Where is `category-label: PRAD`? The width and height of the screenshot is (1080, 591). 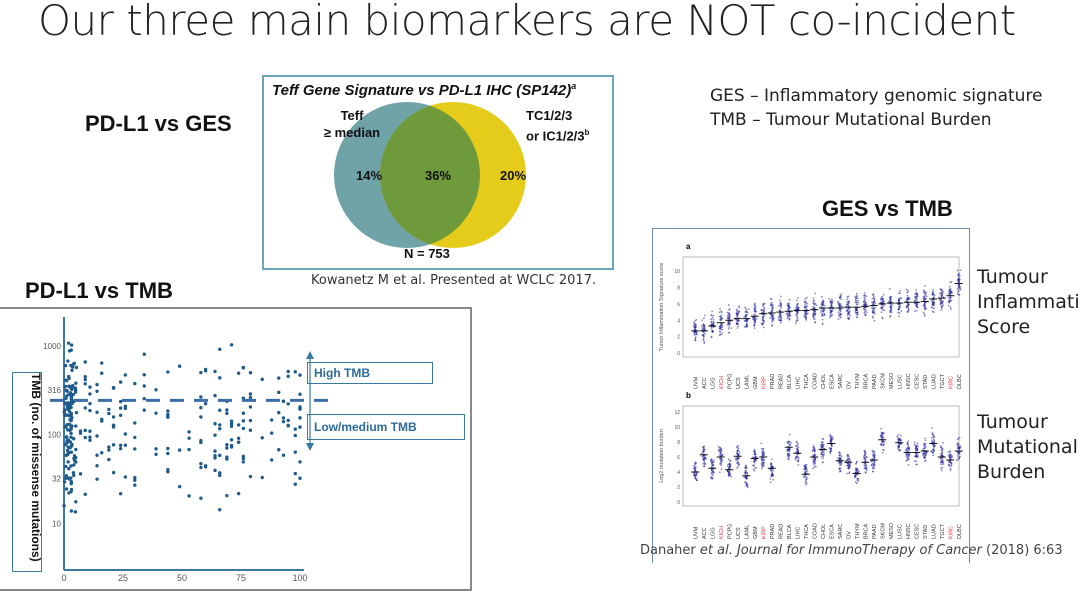
category-label: PRAD is located at coordinates (773, 531).